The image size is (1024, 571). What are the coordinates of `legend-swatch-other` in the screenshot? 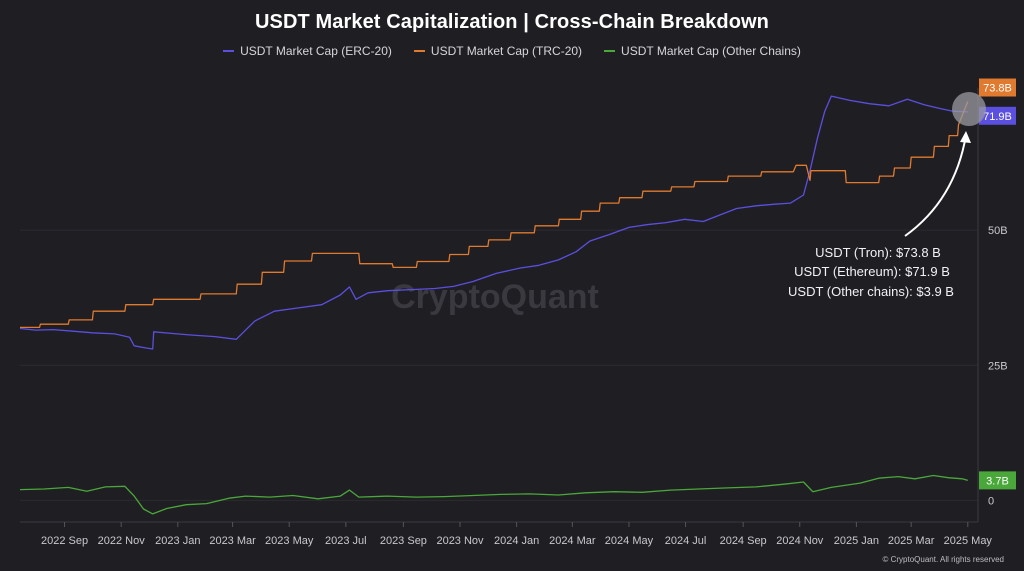 It's located at (610, 51).